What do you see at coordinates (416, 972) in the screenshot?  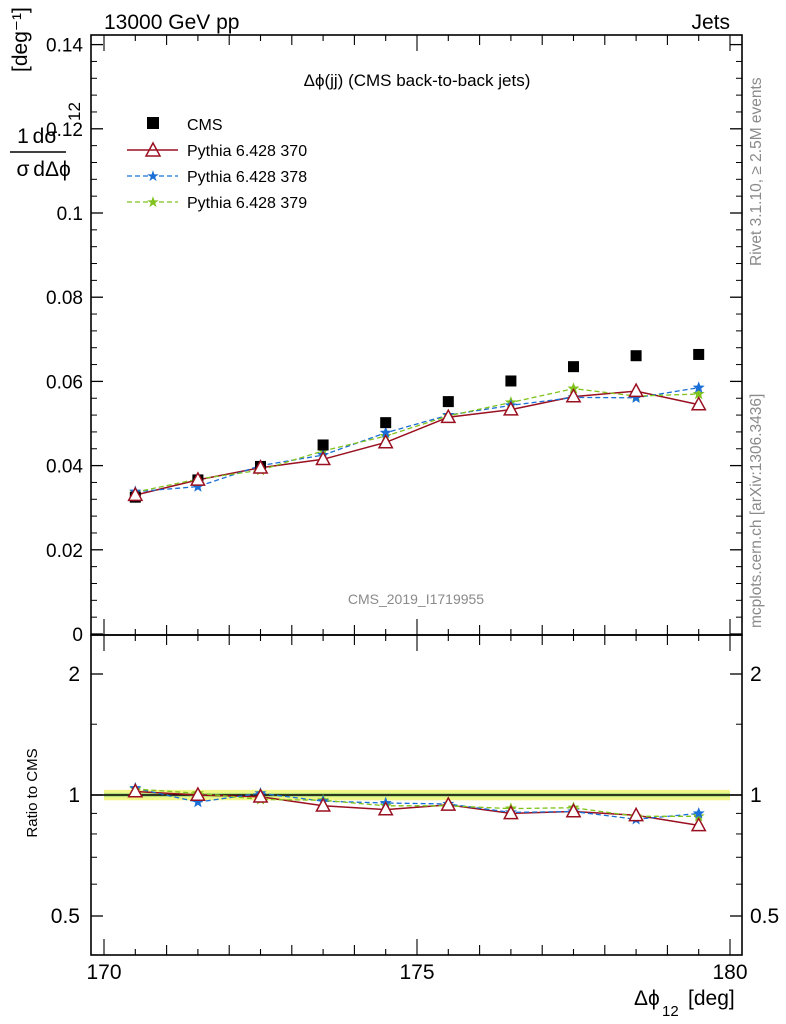 I see `x-tick-label: 175` at bounding box center [416, 972].